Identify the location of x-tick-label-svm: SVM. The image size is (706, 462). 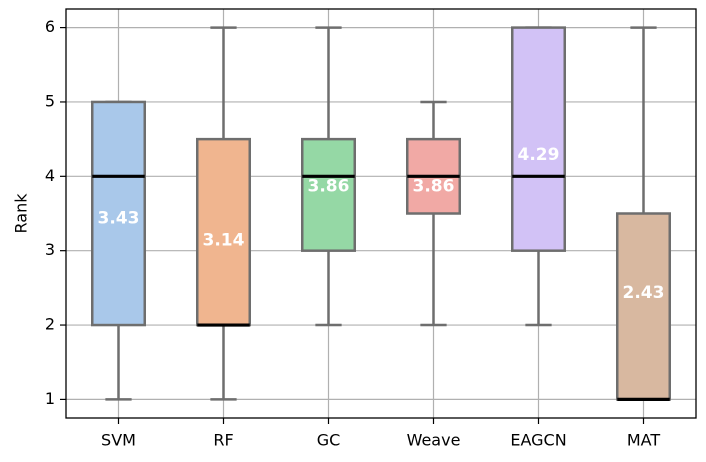
(118, 440).